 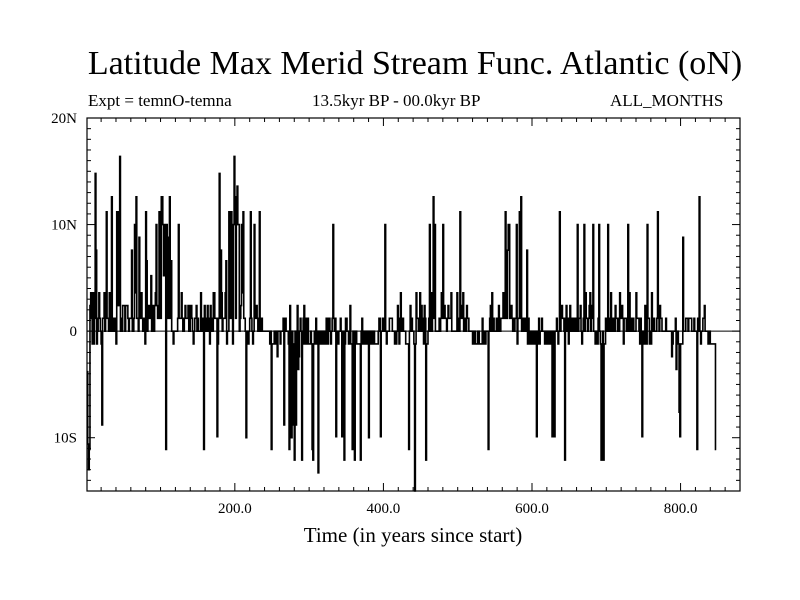 What do you see at coordinates (667, 100) in the screenshot?
I see `months-label: ALL_MONTHS` at bounding box center [667, 100].